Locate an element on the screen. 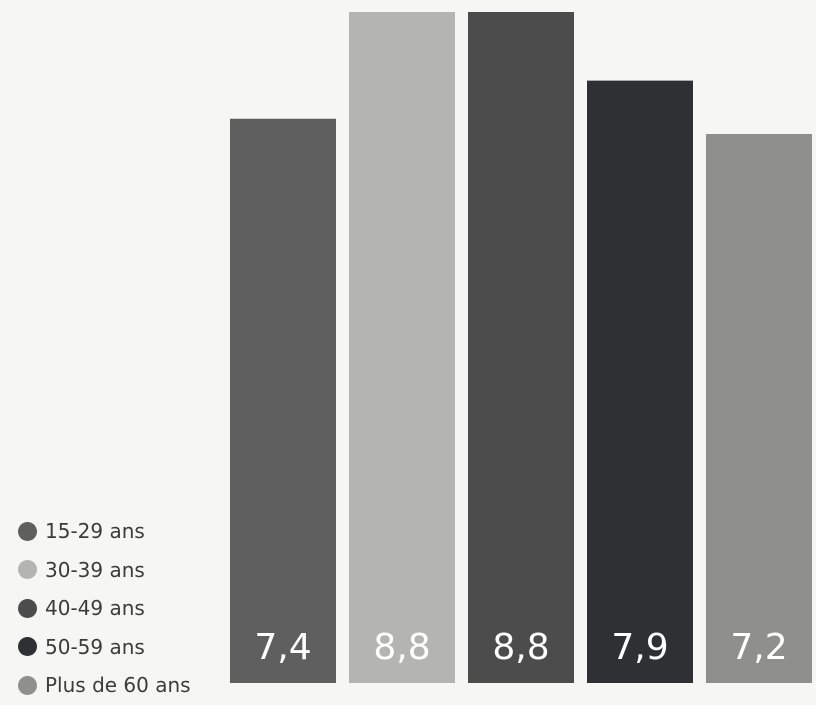 The height and width of the screenshot is (705, 816). legend-item-1: 15-29 ans is located at coordinates (104, 531).